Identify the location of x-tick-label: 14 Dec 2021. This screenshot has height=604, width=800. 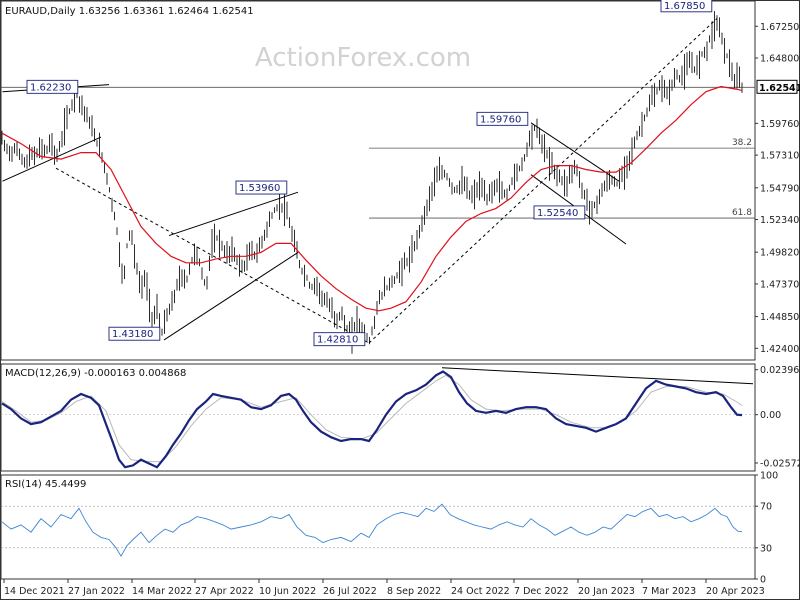
(34, 591).